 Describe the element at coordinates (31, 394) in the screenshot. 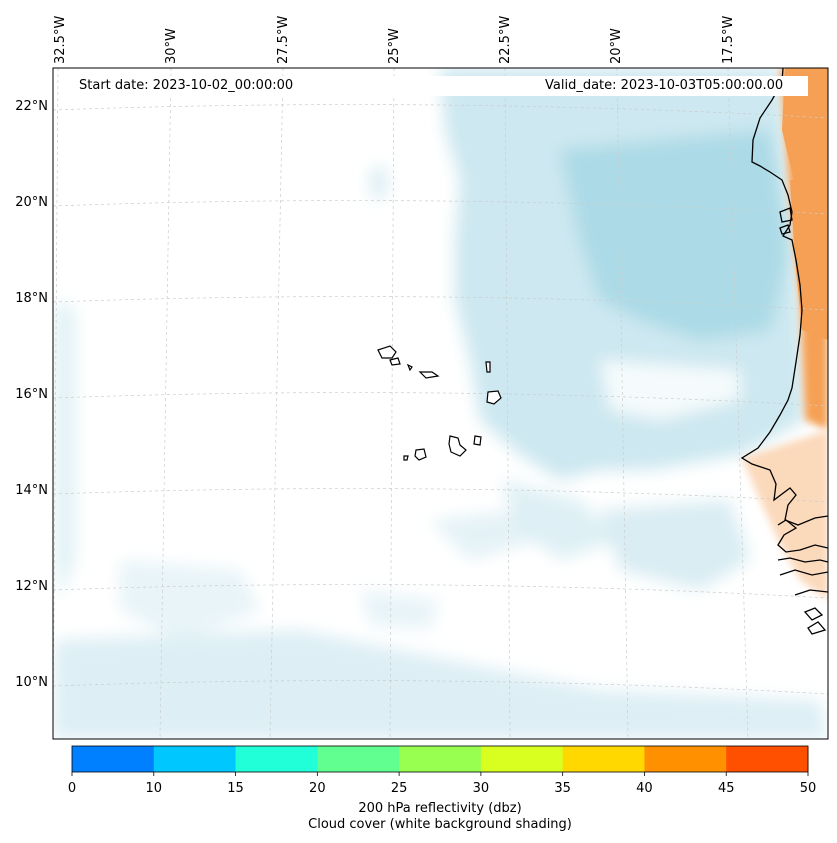

I see `latitude-label: 16°N` at that location.